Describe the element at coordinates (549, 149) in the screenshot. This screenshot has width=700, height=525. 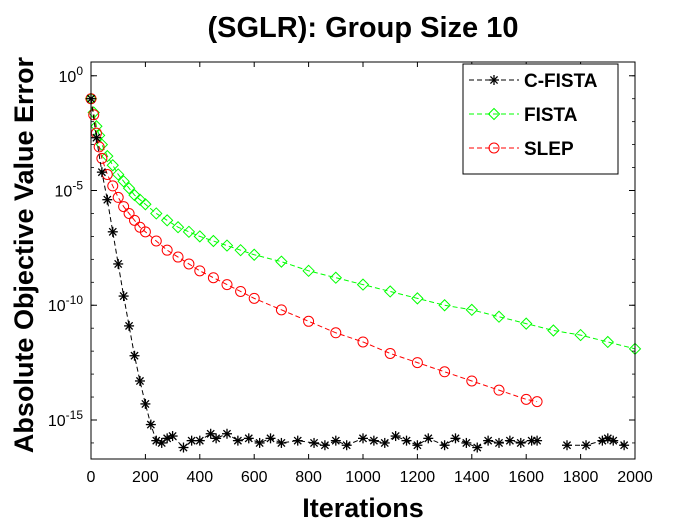
I see `legend-label: SLEP` at that location.